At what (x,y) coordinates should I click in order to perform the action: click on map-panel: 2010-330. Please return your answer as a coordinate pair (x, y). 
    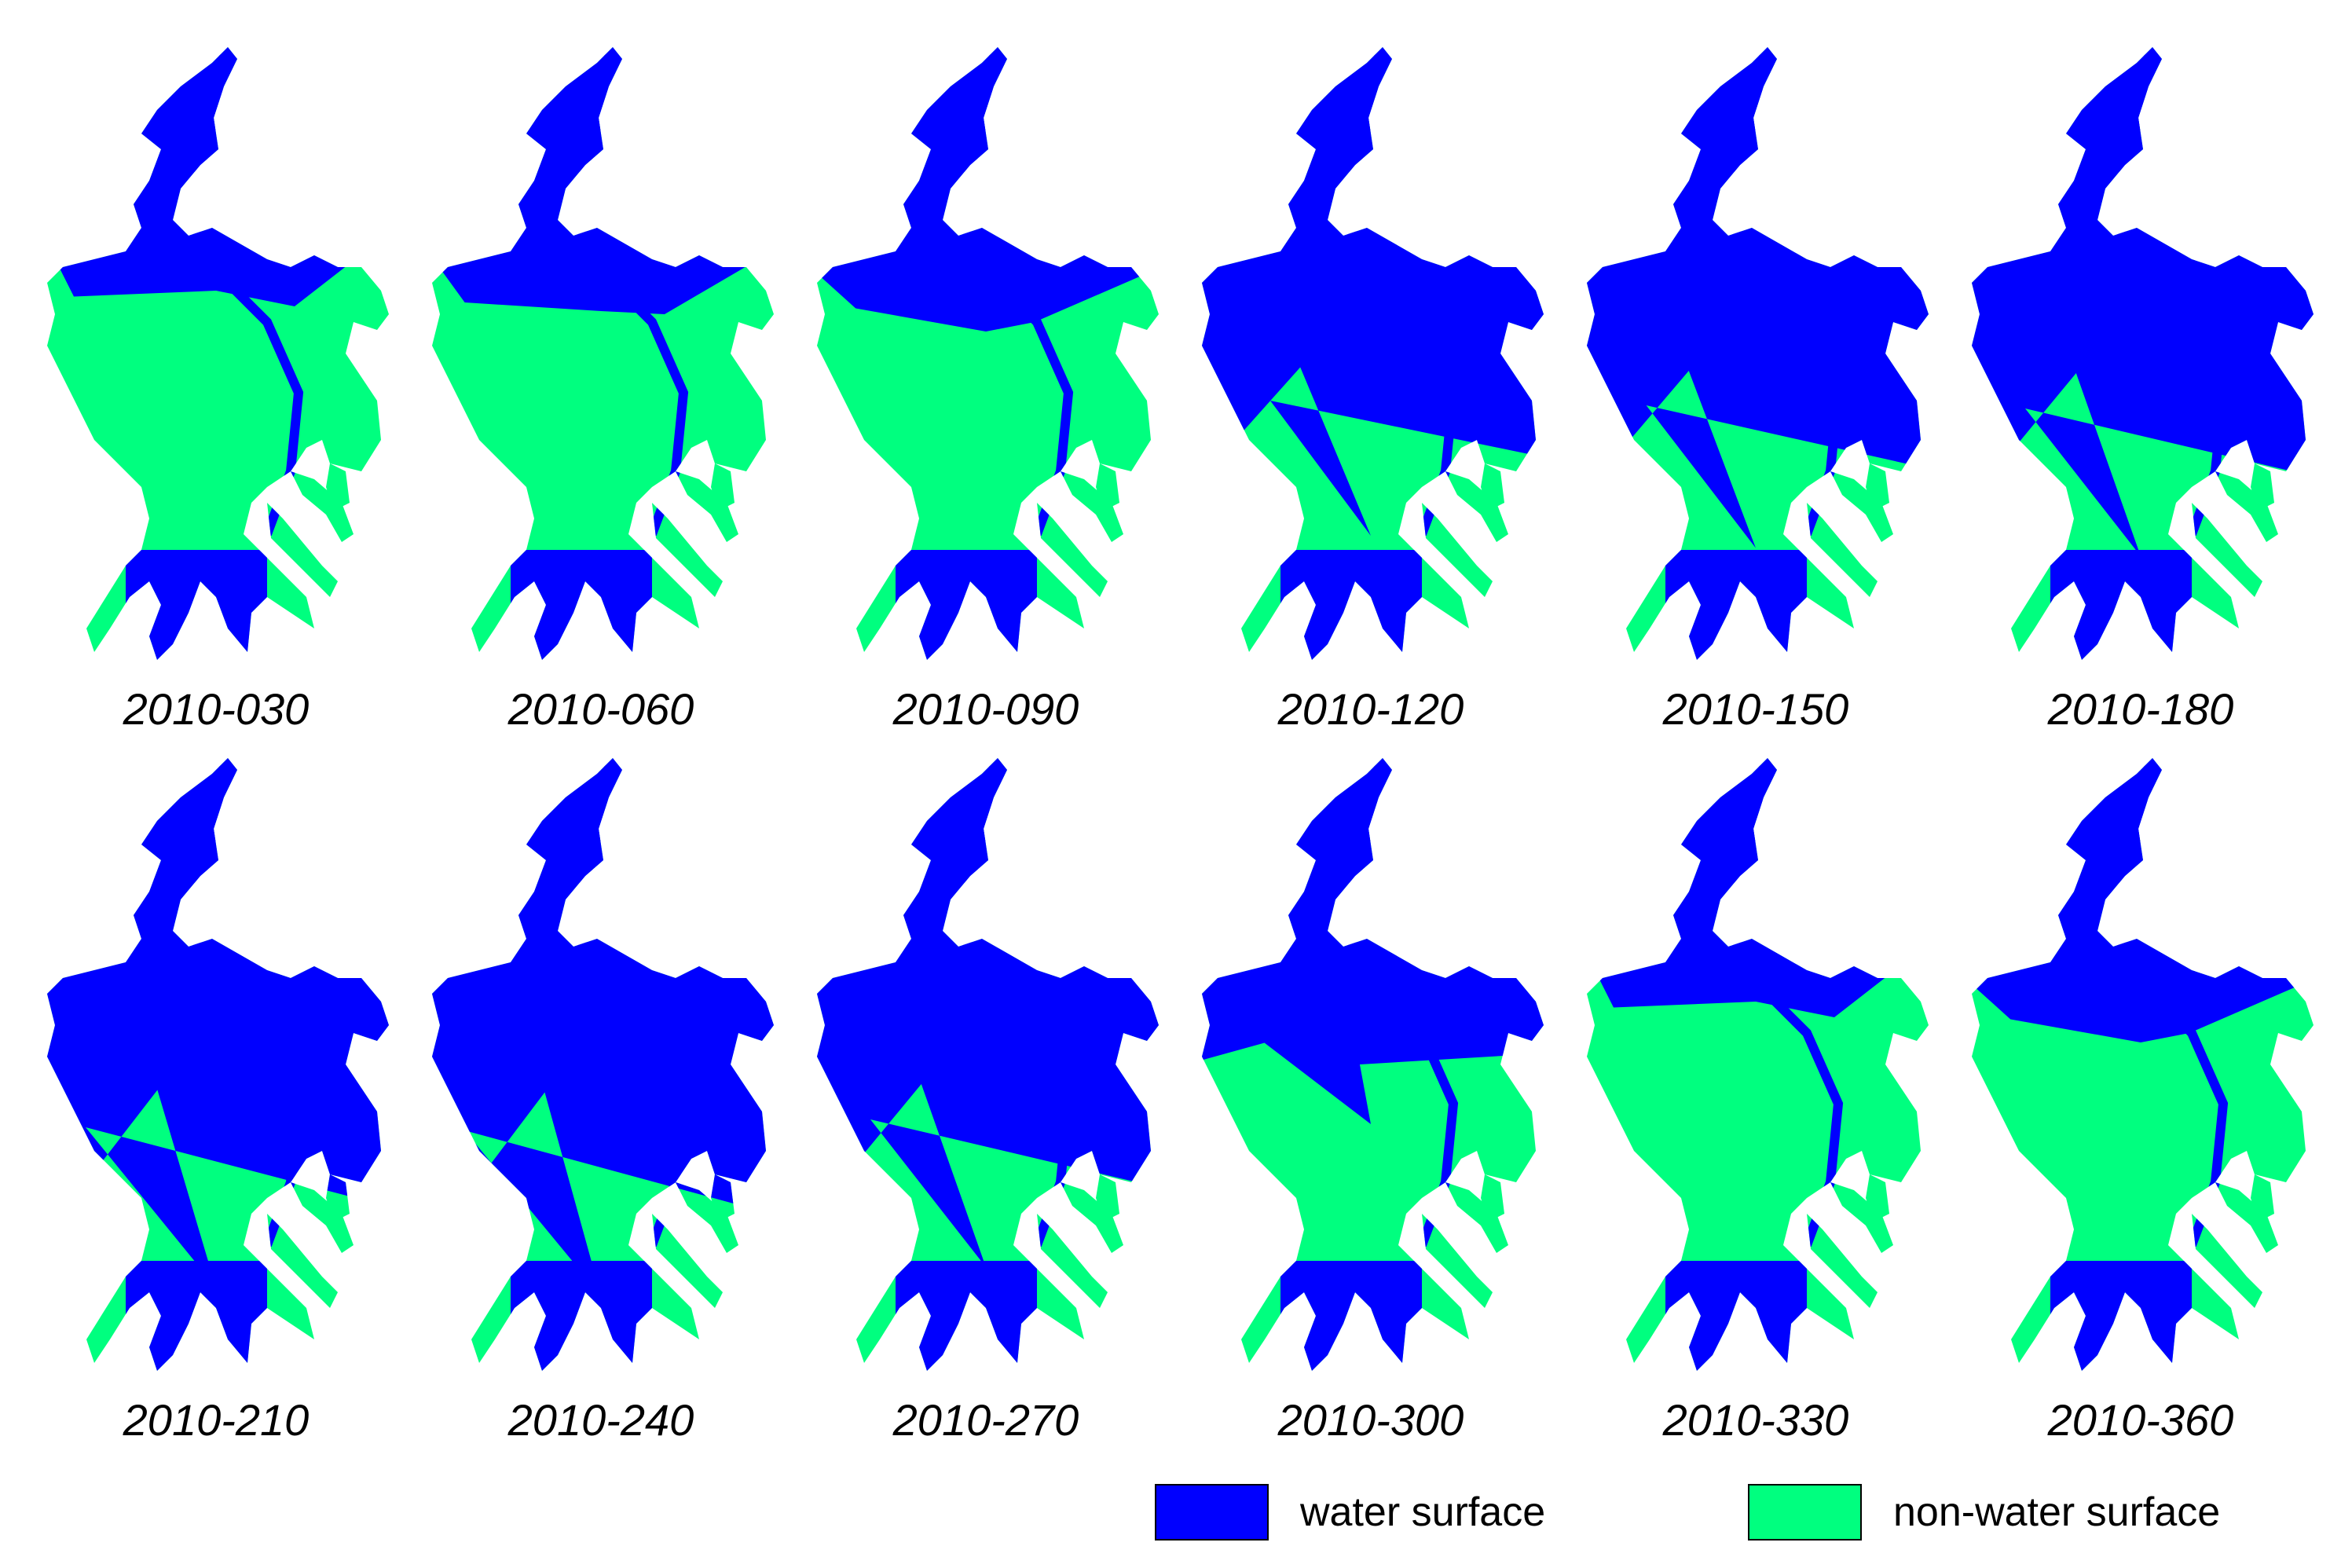
    Looking at the image, I should click on (1756, 1093).